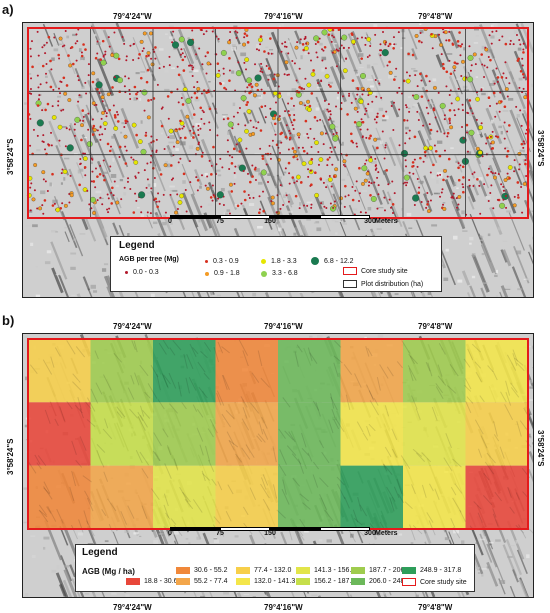 This screenshot has height=613, width=550. Describe the element at coordinates (409, 582) in the screenshot. I see `core-site-swatch-icon` at that location.